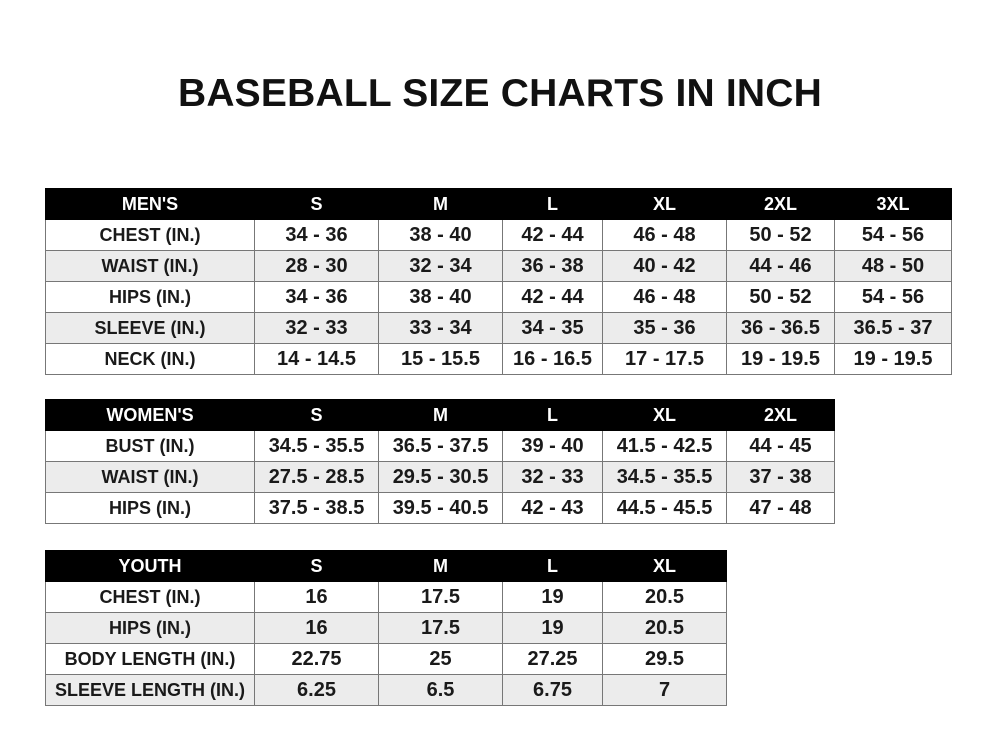  Describe the element at coordinates (552, 508) in the screenshot. I see `size-value: 42 - 43` at that location.